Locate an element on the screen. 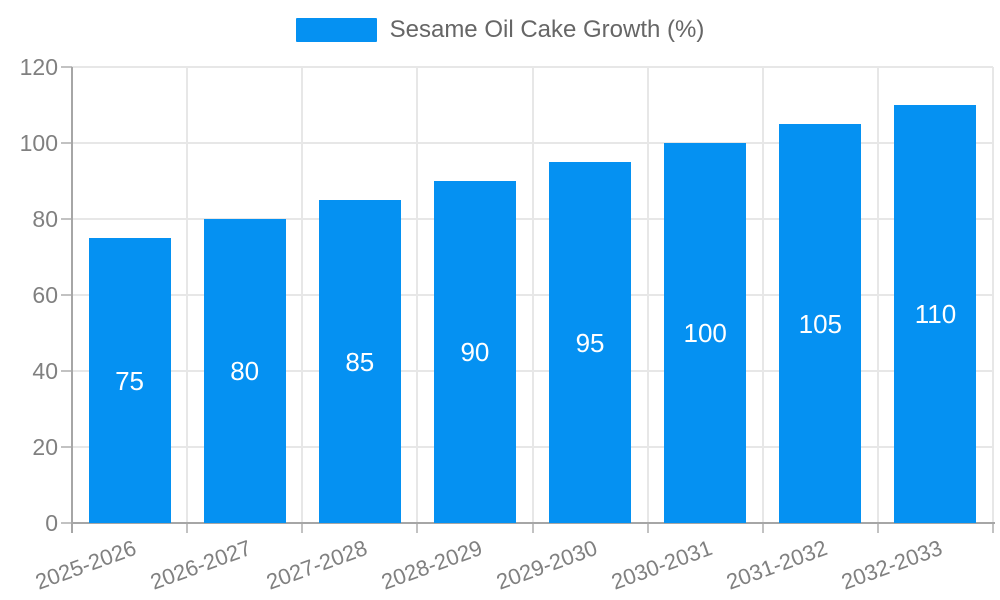 The width and height of the screenshot is (1000, 600). bar-value-label: 85 is located at coordinates (360, 361).